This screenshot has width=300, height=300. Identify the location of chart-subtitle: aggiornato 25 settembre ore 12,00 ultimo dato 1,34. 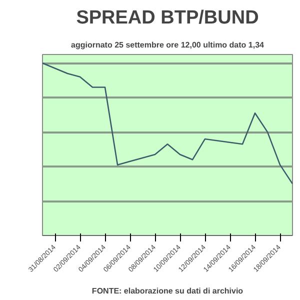
(168, 45).